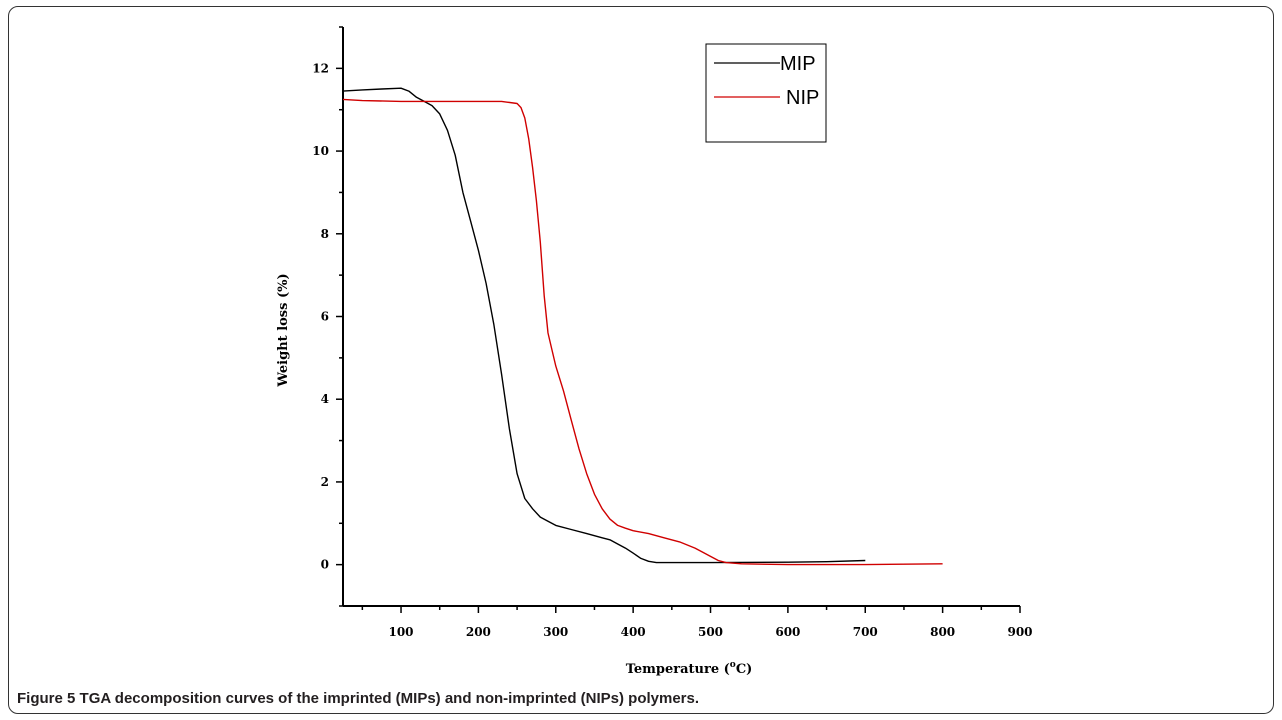  What do you see at coordinates (633, 632) in the screenshot?
I see `x-tick-label: 400` at bounding box center [633, 632].